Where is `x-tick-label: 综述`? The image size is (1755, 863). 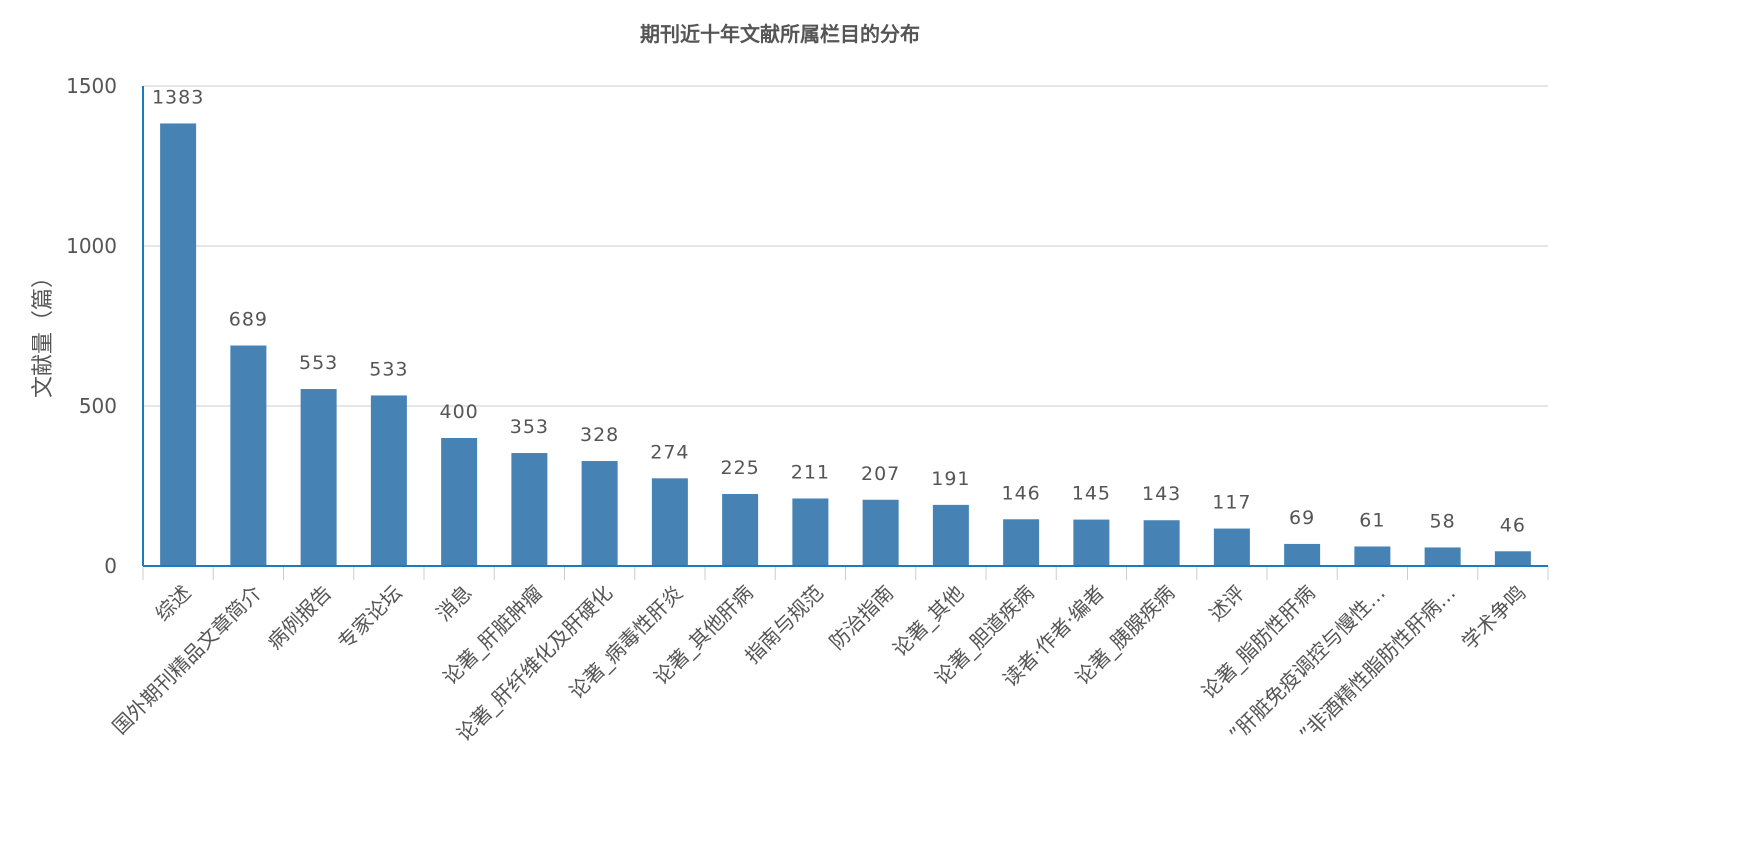 x-tick-label: 综述 is located at coordinates (172, 603).